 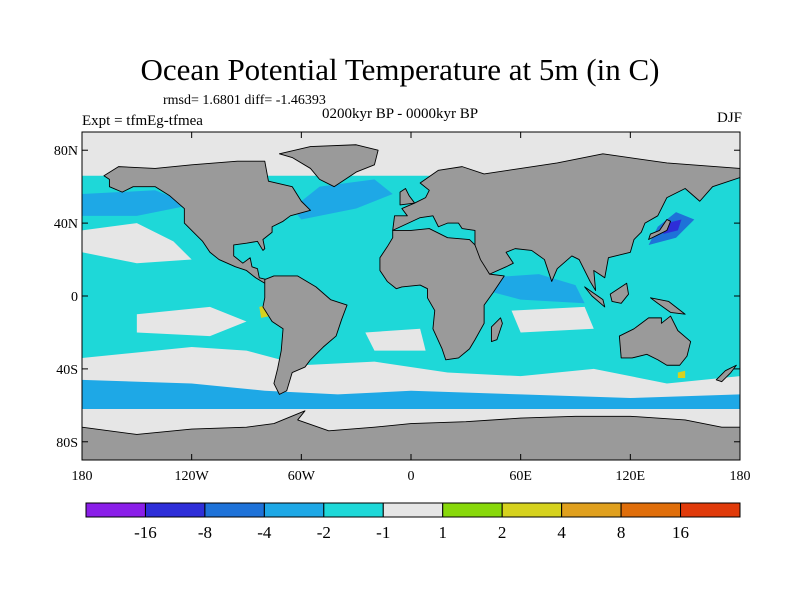 I want to click on stats-label: rmsd= 1.6801 diff= -1.46393, so click(x=244, y=100).